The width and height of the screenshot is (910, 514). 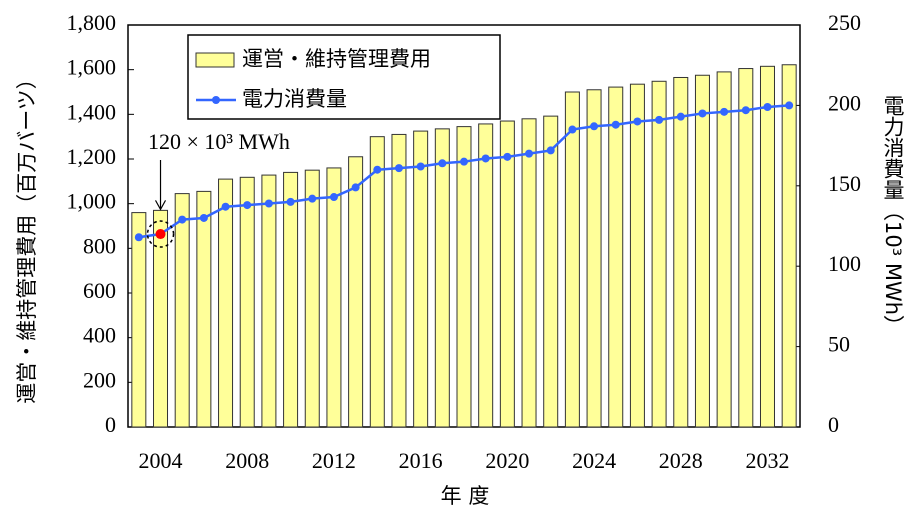 I want to click on legend-label: 電力消費量, so click(x=294, y=99).